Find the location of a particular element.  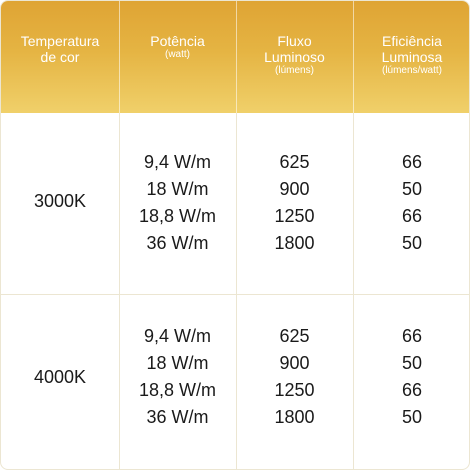

header-unit: (lúmens/watt) is located at coordinates (411, 70).